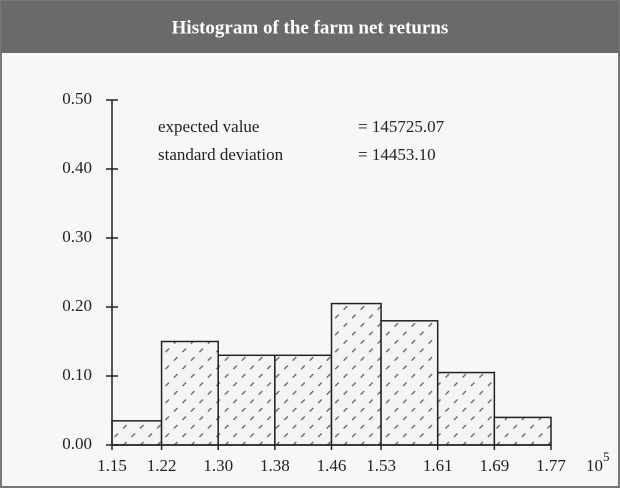 The width and height of the screenshot is (620, 488). Describe the element at coordinates (275, 465) in the screenshot. I see `x-tick-label: 1.38` at that location.